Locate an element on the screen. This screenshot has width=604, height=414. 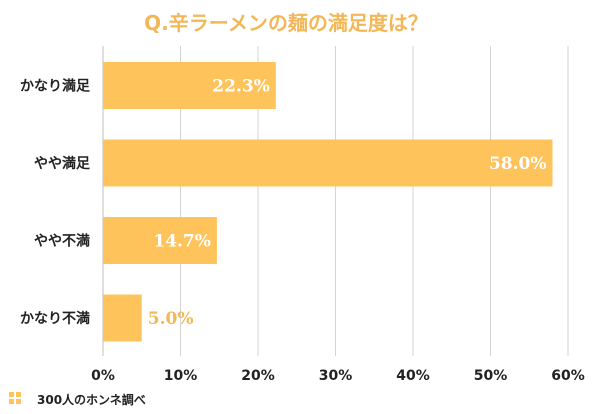
category-label: かなり不満 is located at coordinates (55, 318).